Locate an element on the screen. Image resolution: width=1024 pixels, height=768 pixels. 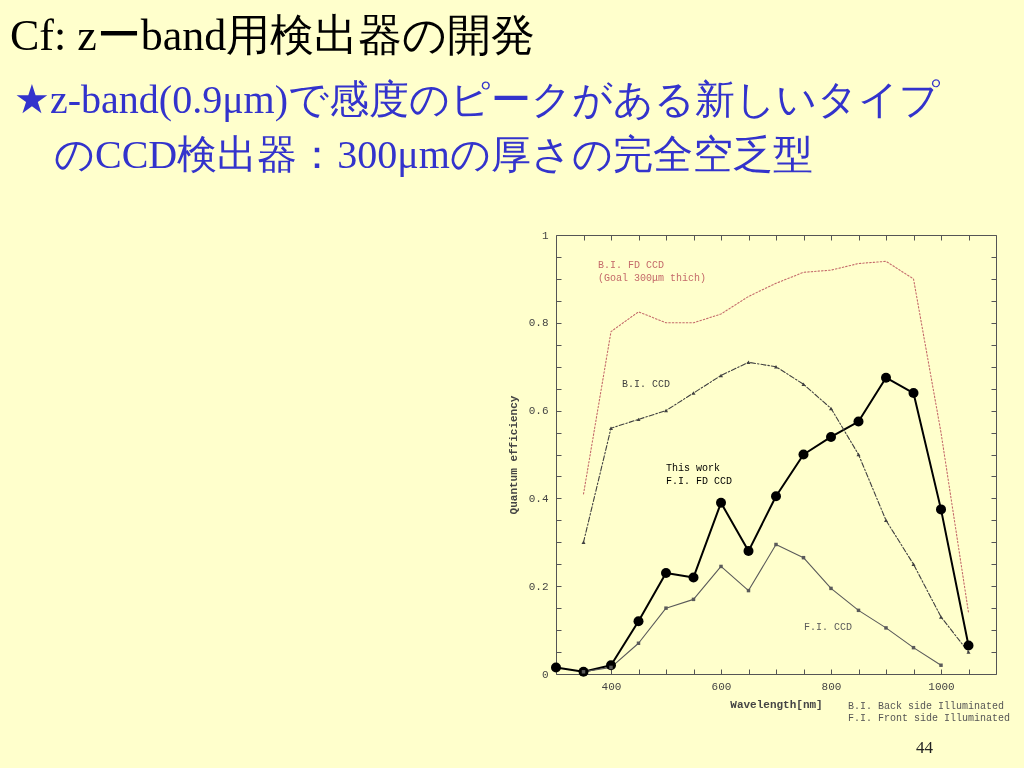
y-tick-label: 0 is located at coordinates (545, 674).